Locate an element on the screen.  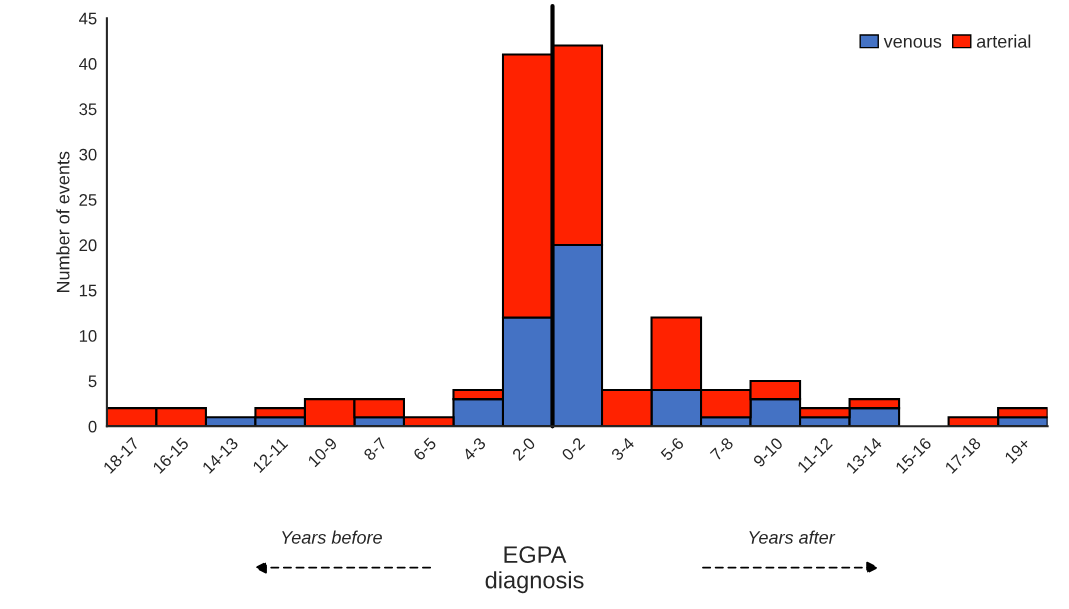
y-tick-label: 30 is located at coordinates (88, 154).